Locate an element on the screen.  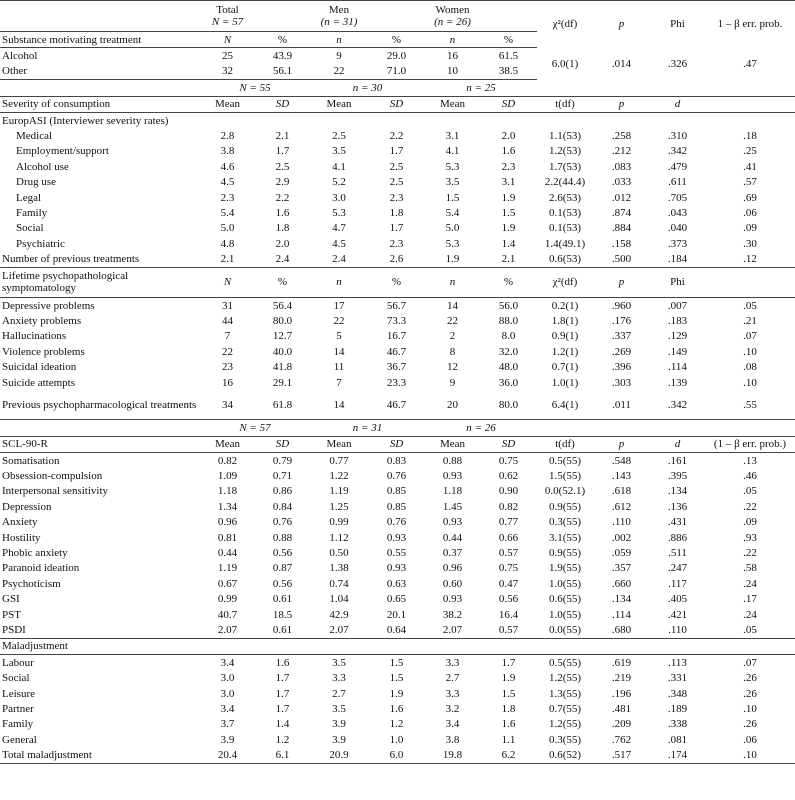
cell: .548 is located at coordinates (621, 460).